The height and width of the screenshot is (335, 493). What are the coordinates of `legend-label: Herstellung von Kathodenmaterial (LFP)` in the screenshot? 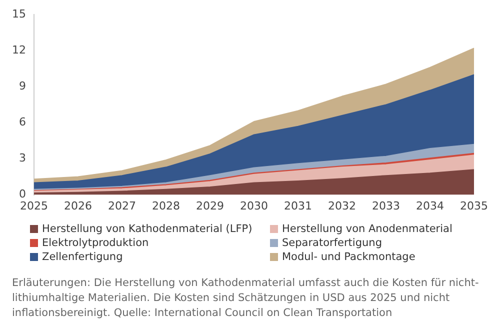 It's located at (147, 229).